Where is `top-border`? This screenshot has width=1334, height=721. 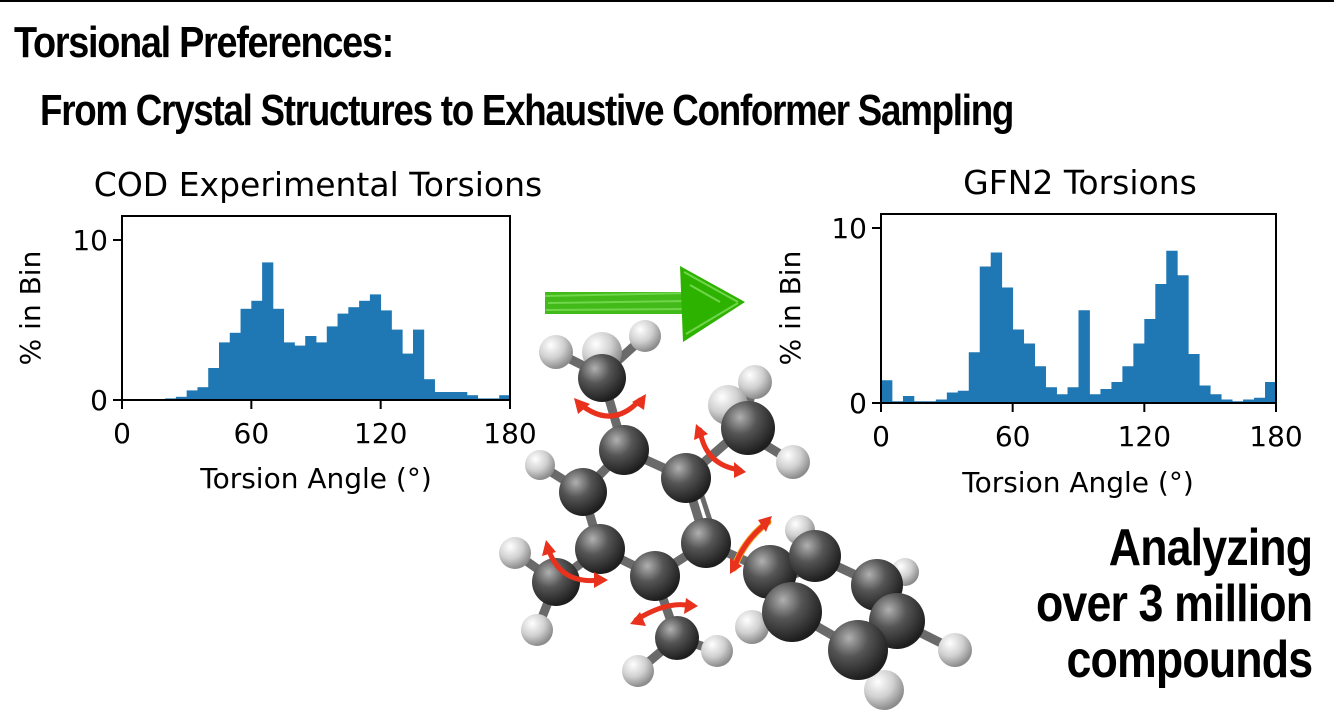 top-border is located at coordinates (667, 1).